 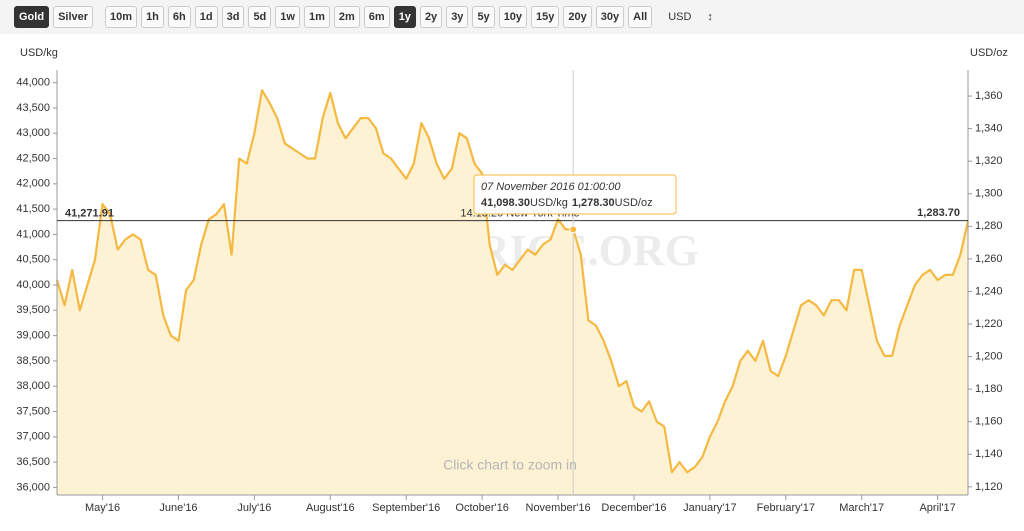 I want to click on range-button: 6m, so click(x=376, y=17).